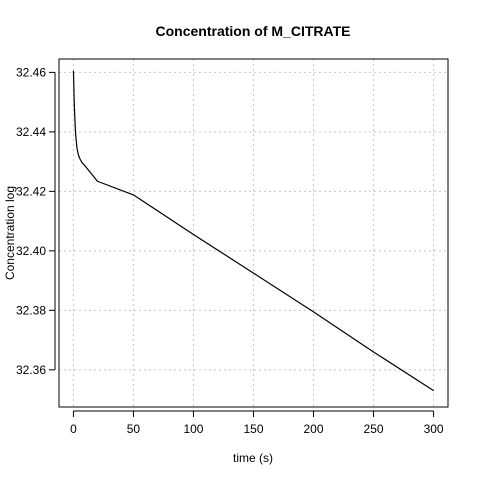  I want to click on x-tick-label: 0, so click(73, 429).